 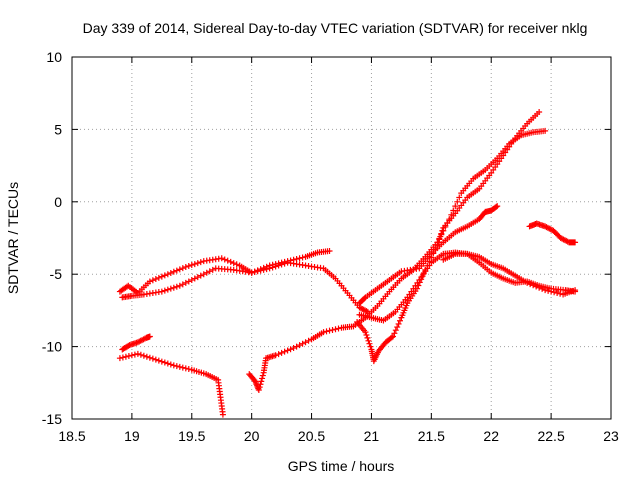 What do you see at coordinates (54, 57) in the screenshot?
I see `y-tick-label: 10` at bounding box center [54, 57].